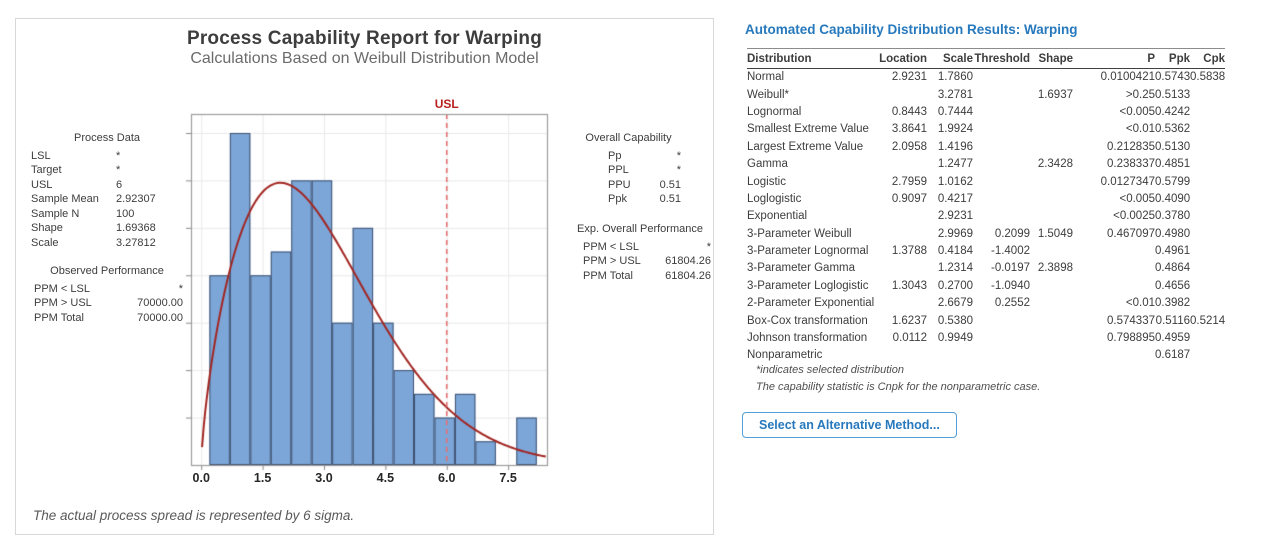  What do you see at coordinates (1055, 233) in the screenshot?
I see `table-cell: 1.5049` at bounding box center [1055, 233].